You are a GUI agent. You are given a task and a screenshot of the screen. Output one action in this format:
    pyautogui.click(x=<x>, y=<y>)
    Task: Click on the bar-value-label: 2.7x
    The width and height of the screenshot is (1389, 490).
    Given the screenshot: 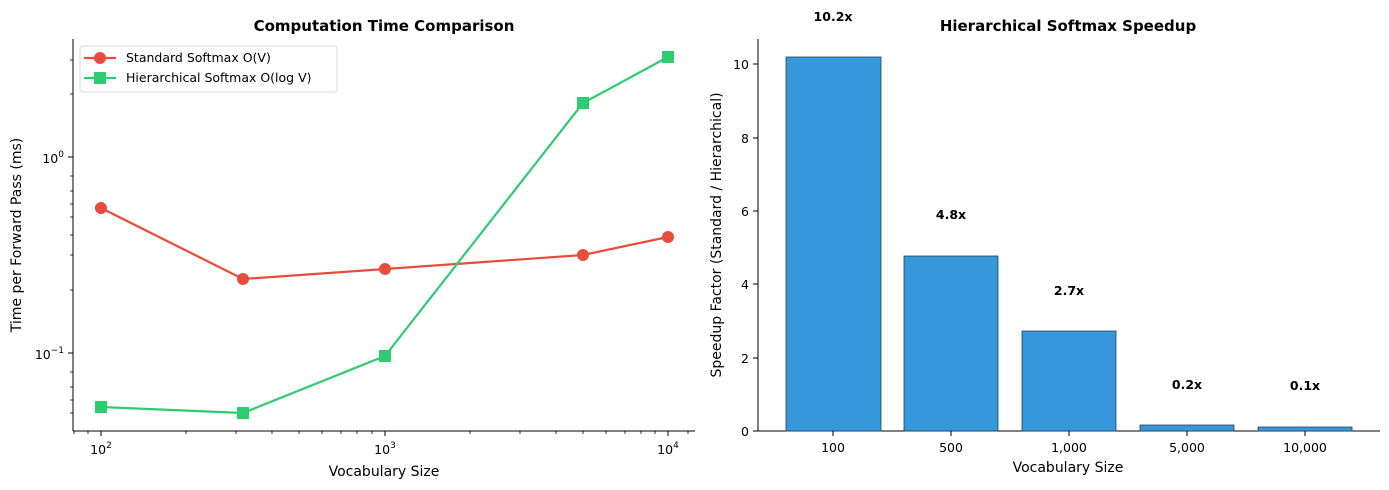 What is the action you would take?
    pyautogui.click(x=1069, y=290)
    